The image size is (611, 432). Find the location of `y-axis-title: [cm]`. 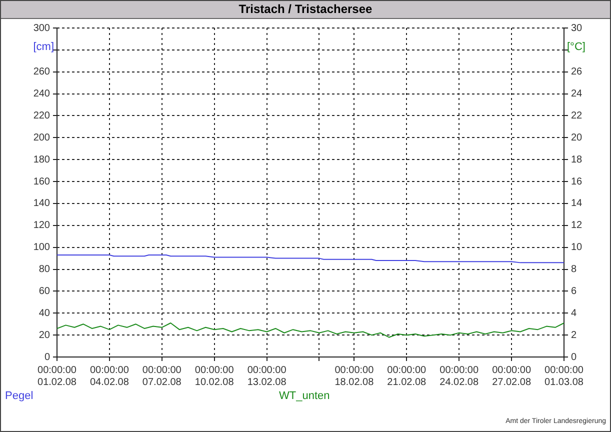

y-axis-title: [cm] is located at coordinates (43, 47).